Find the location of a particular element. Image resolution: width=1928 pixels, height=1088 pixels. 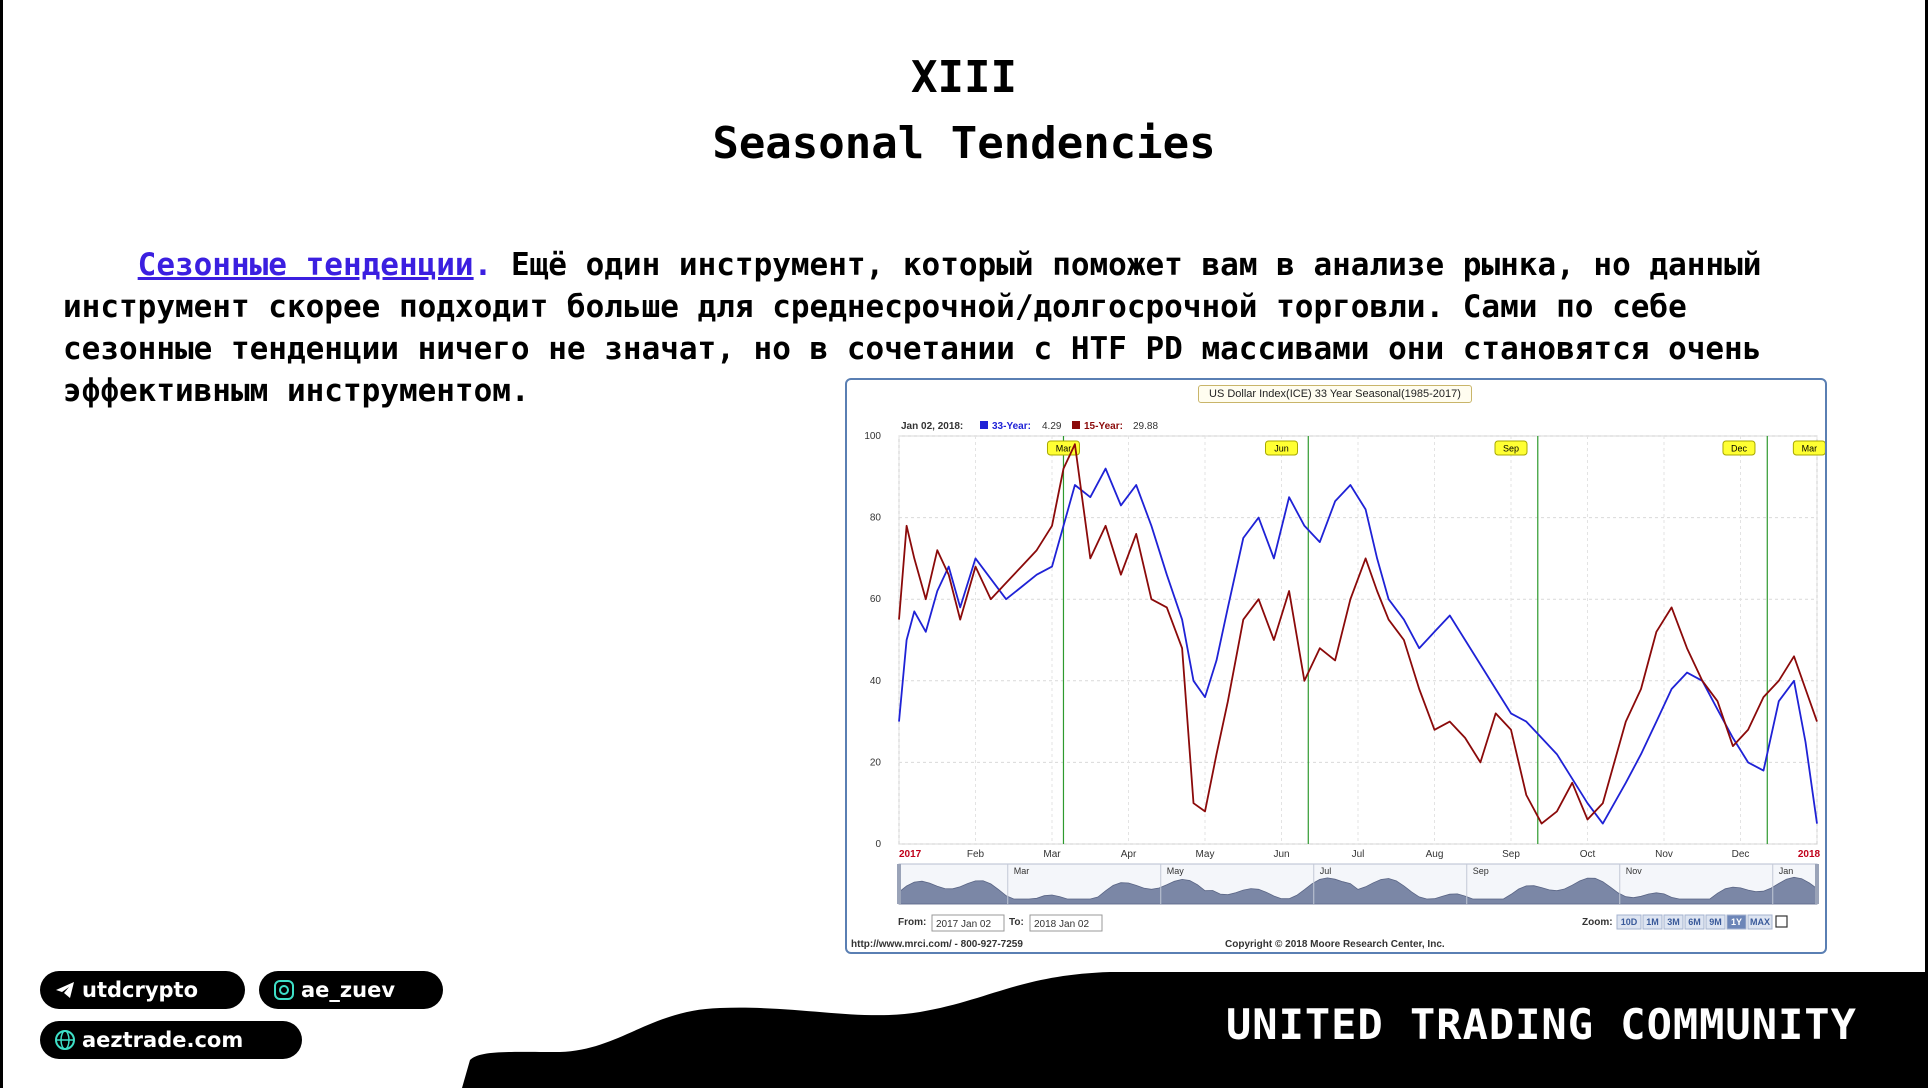

zoom-button-1y is located at coordinates (1736, 922).